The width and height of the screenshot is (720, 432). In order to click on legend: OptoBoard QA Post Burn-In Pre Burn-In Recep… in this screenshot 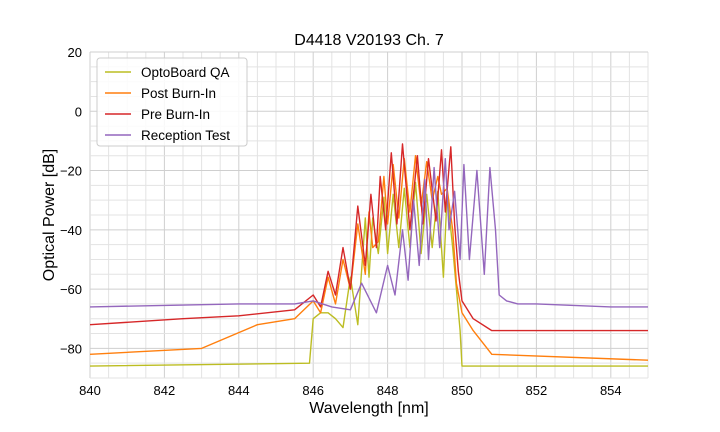, I will do `click(172, 102)`.